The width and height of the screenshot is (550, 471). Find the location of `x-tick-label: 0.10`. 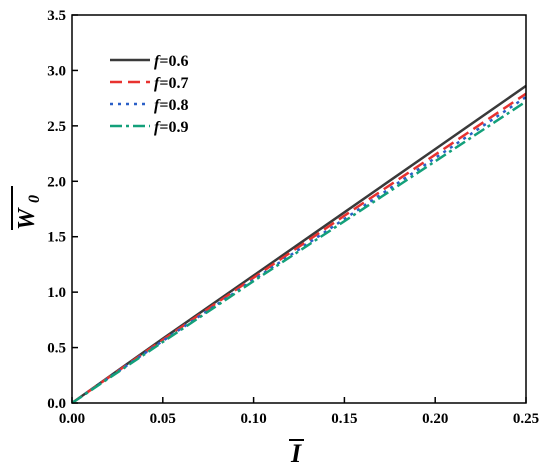

x-tick-label: 0.10 is located at coordinates (253, 419).